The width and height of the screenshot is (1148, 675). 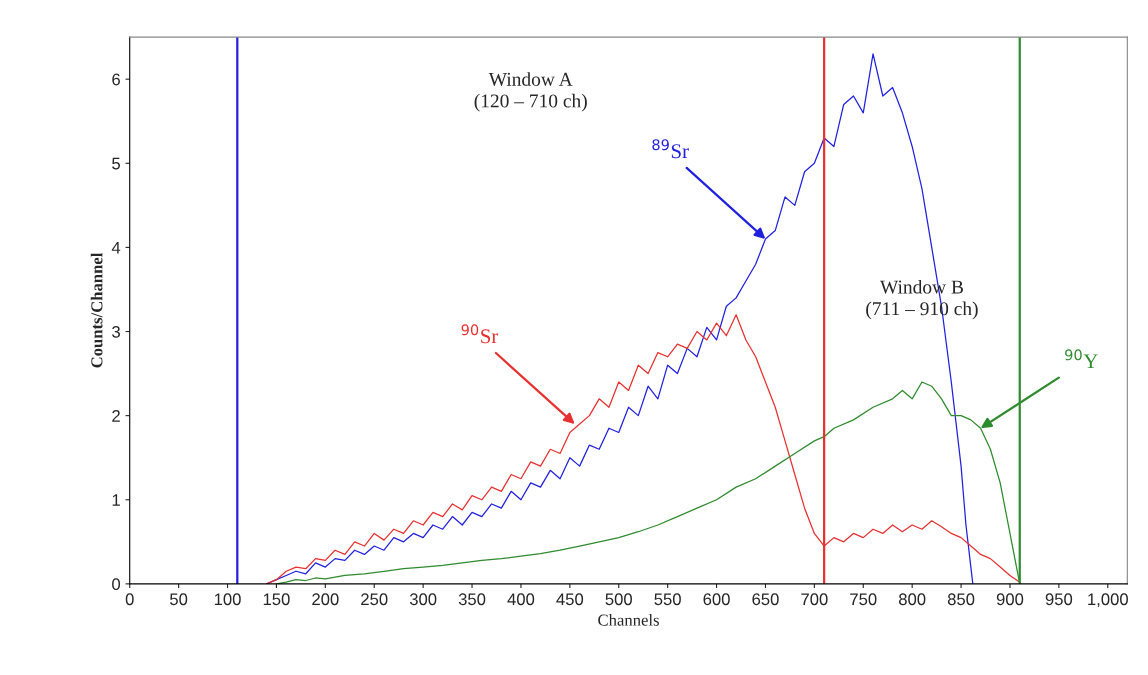 What do you see at coordinates (480, 334) in the screenshot?
I see `annotation: $^{90}$Sr` at bounding box center [480, 334].